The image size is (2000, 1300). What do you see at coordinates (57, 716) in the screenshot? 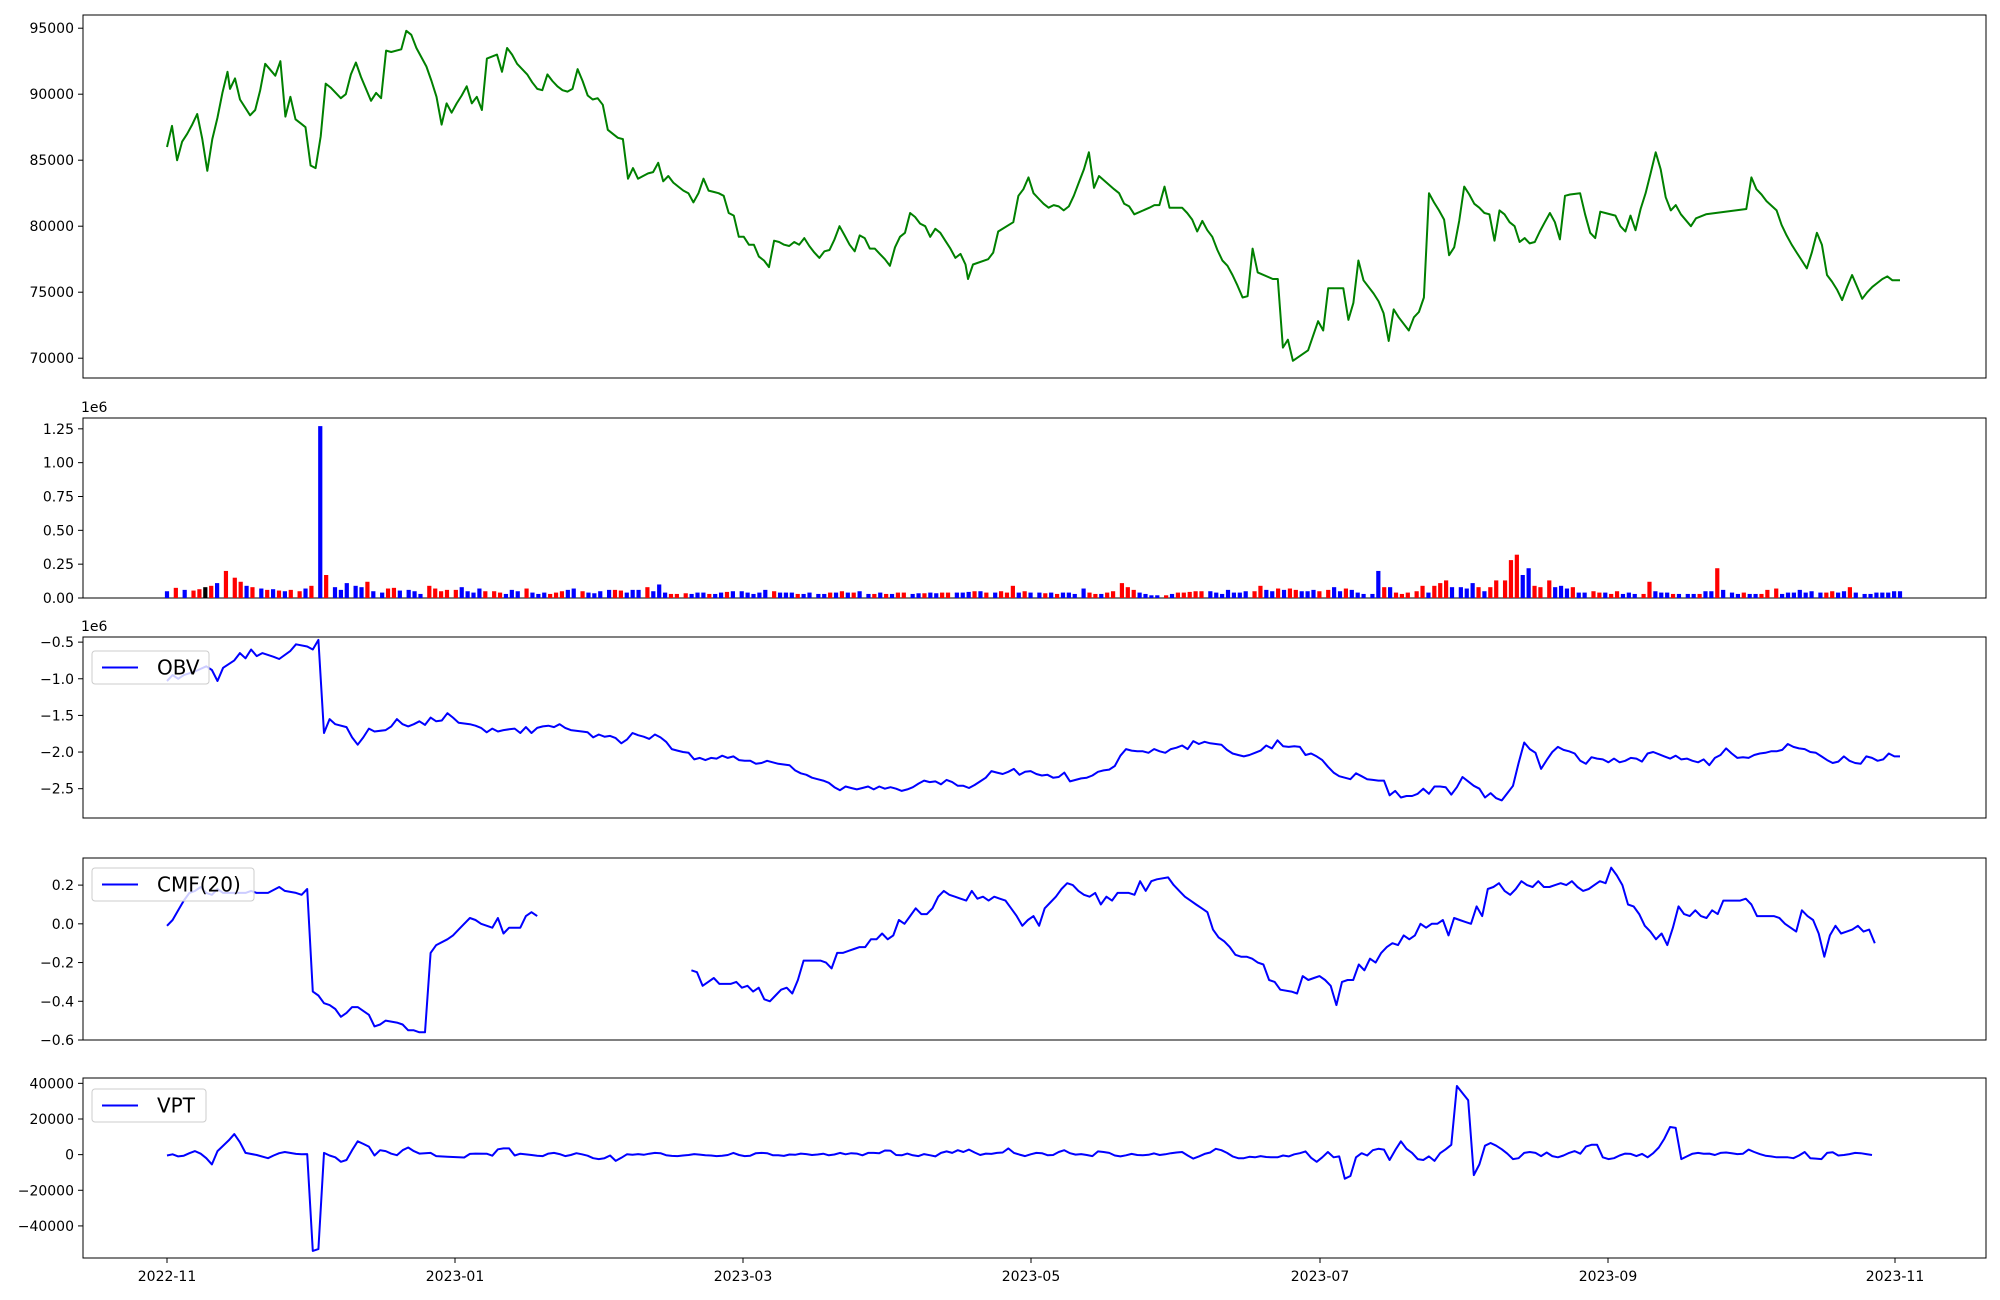
I see `y-tick-label: −1.5` at bounding box center [57, 716].